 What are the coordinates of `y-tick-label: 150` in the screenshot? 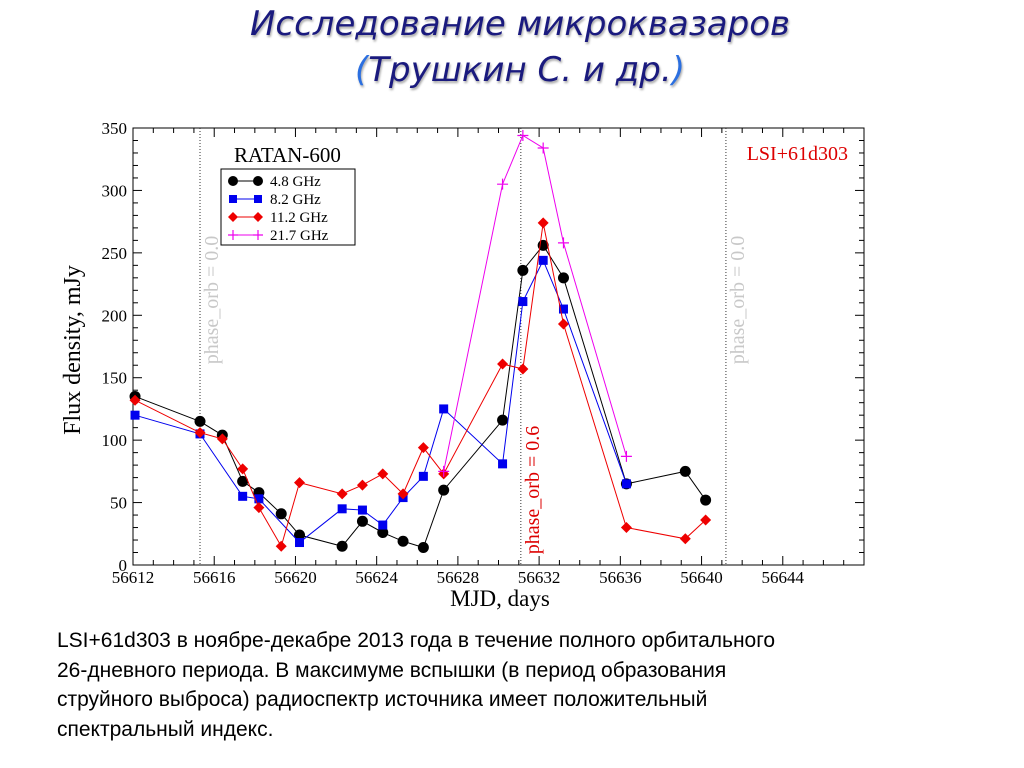 It's located at (115, 378).